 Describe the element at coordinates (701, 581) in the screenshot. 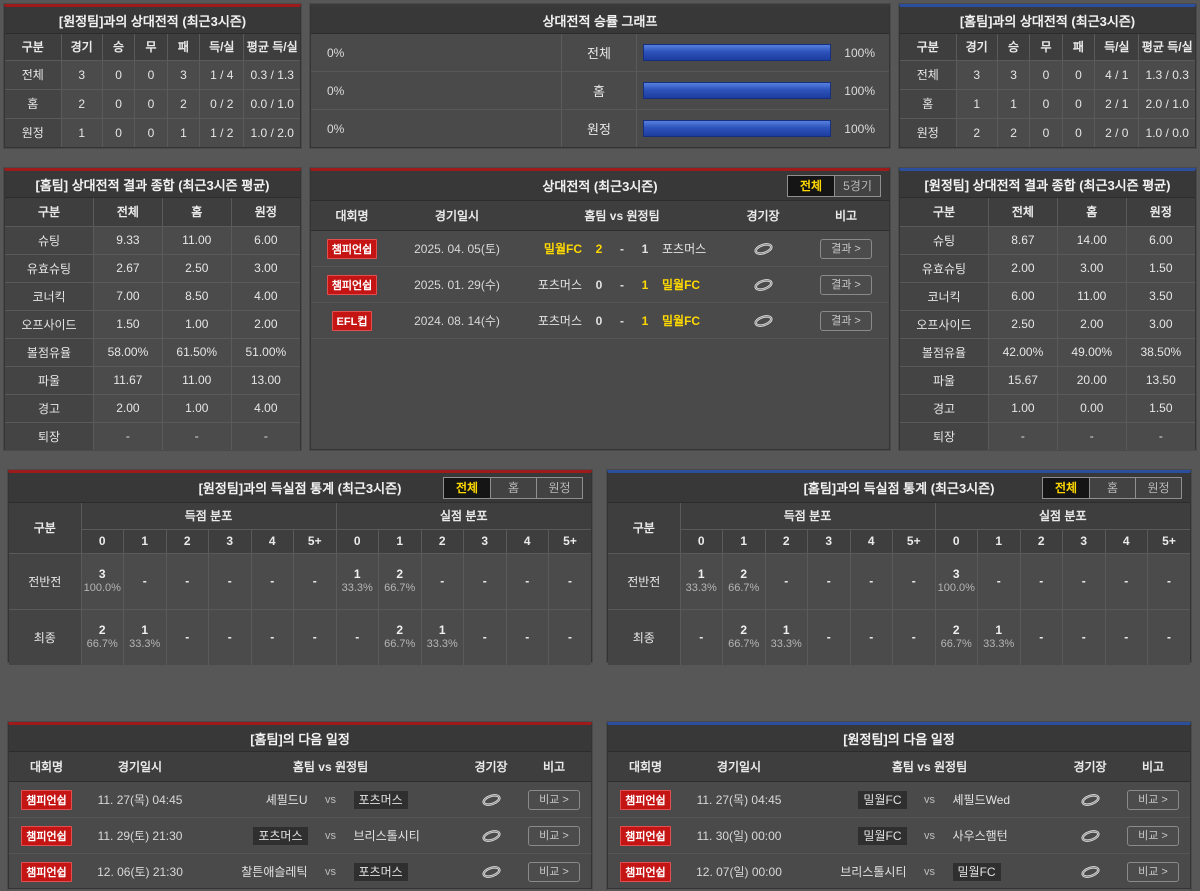

I see `dist-cell: 1 33.3%` at that location.